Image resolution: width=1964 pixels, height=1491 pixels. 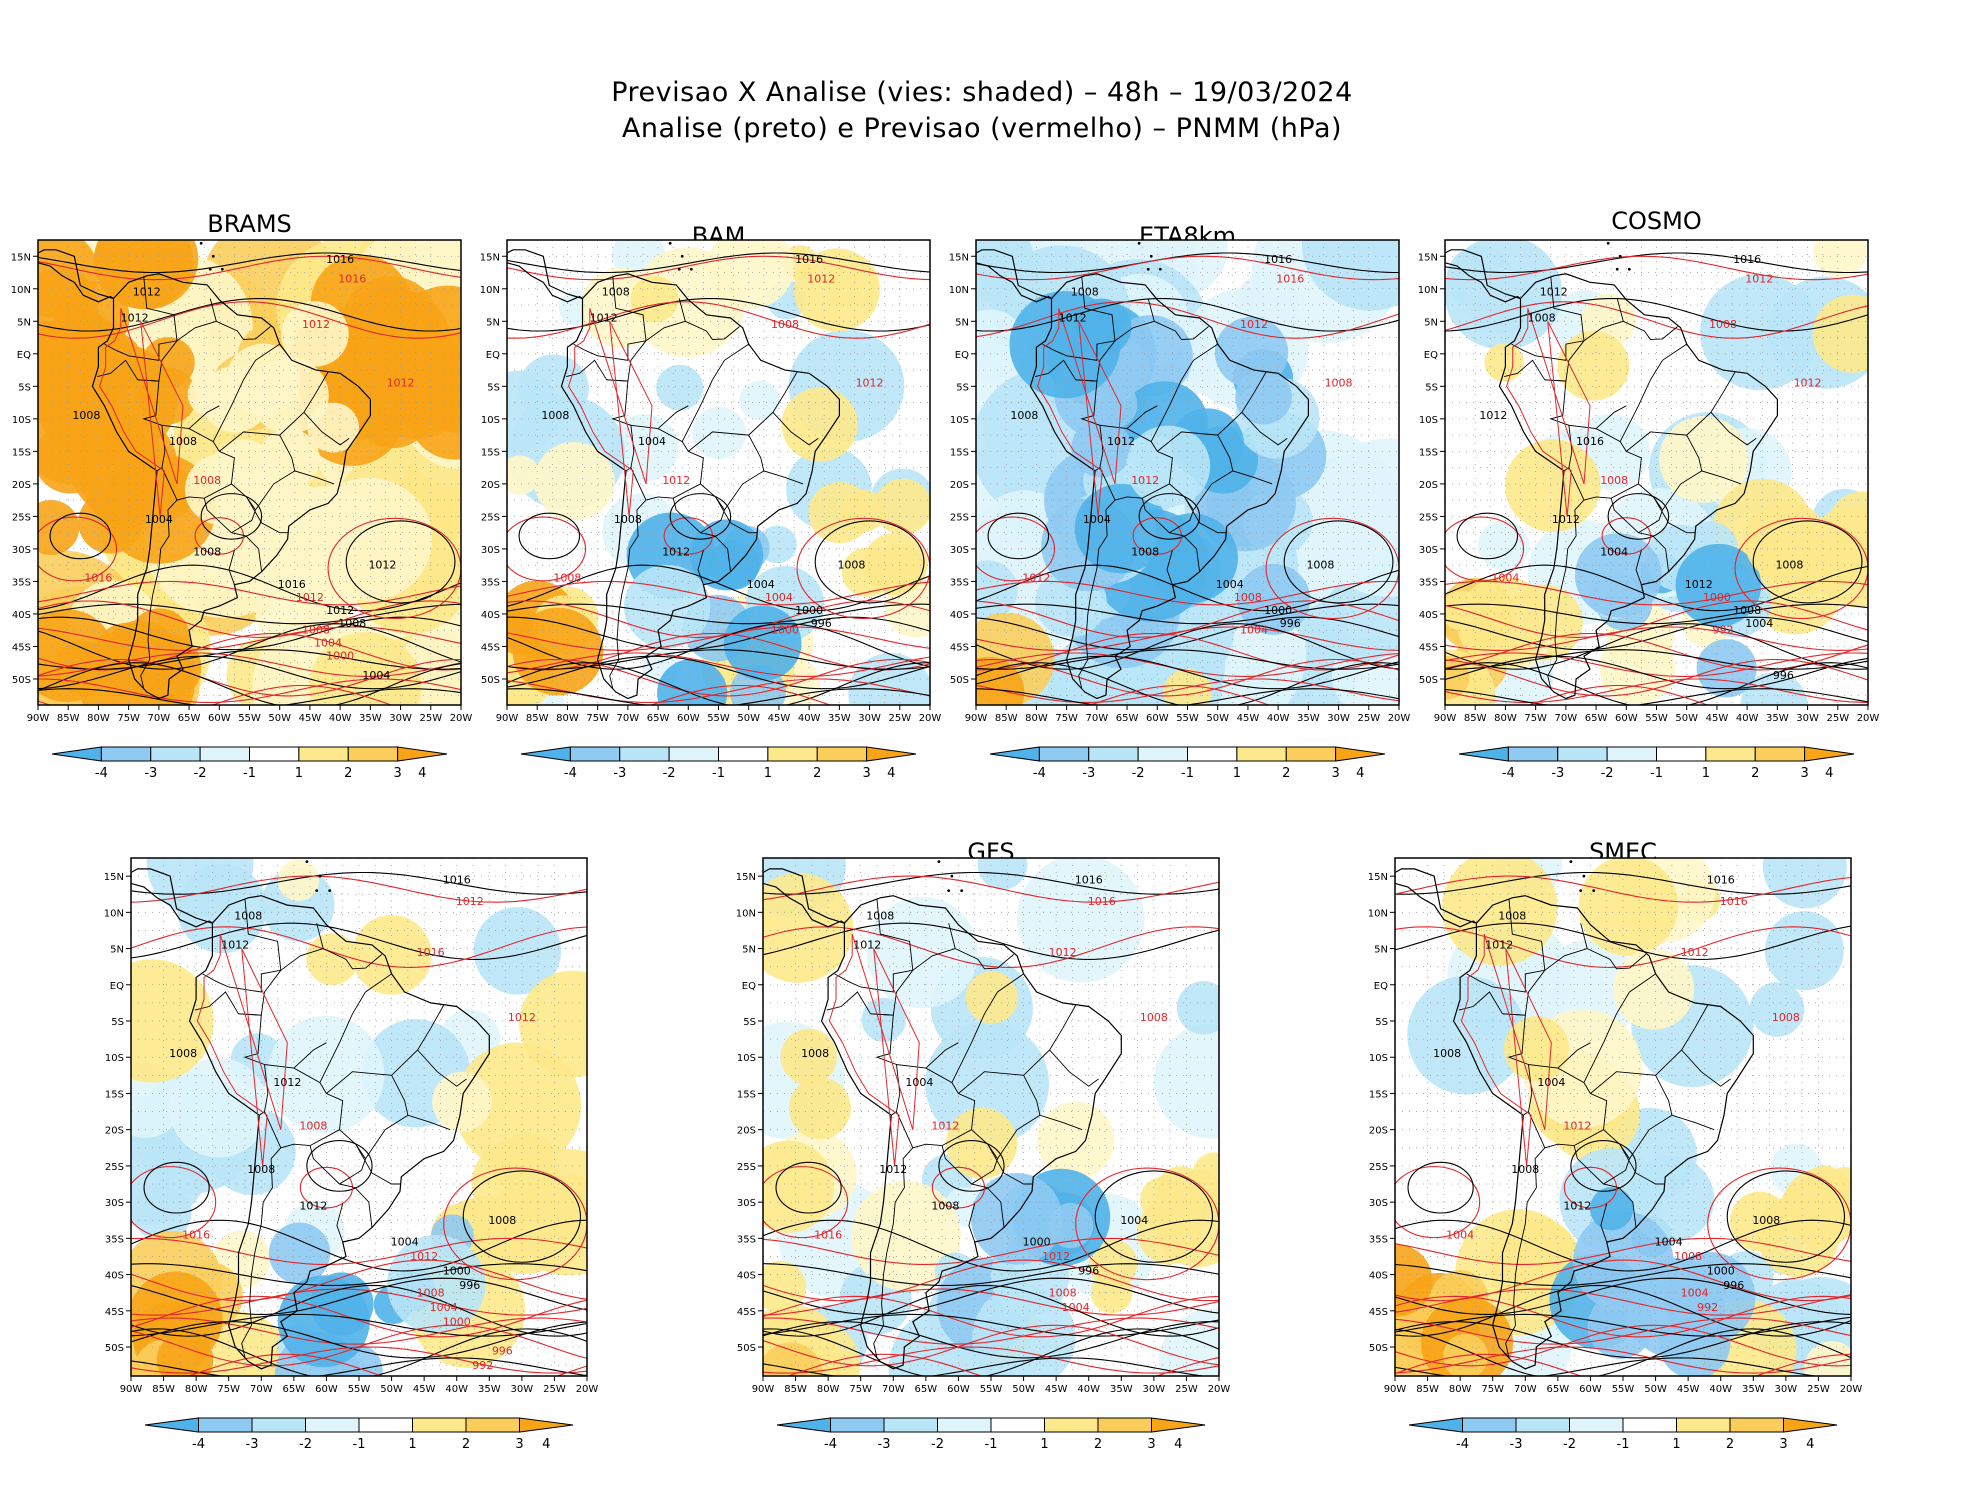 What do you see at coordinates (884, 1444) in the screenshot?
I see `colorbar-label: -3` at bounding box center [884, 1444].